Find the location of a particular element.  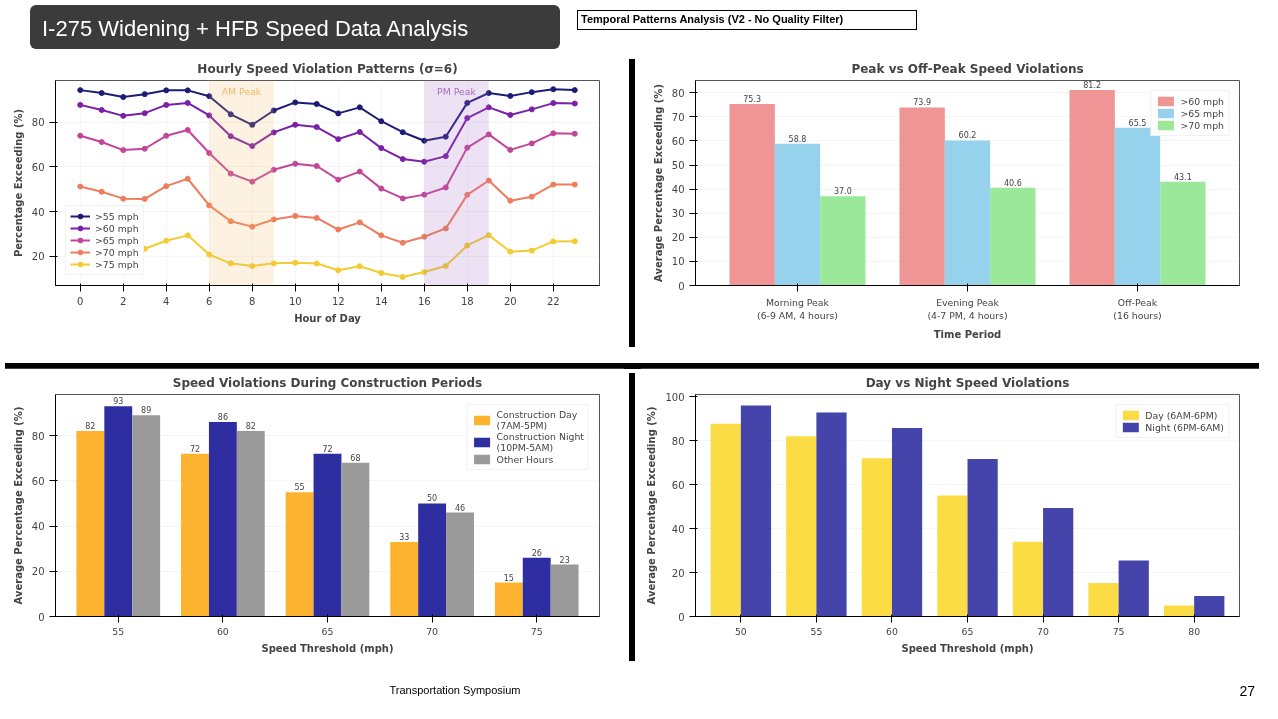

chart-title: Speed Violations During Construction Periods is located at coordinates (327, 382).